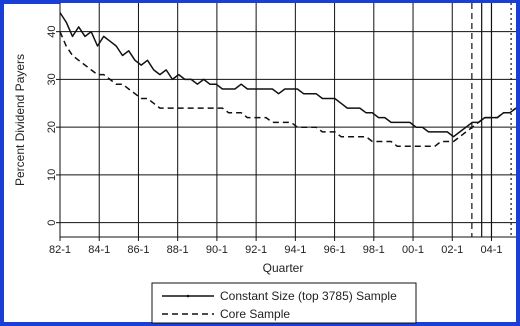 This screenshot has height=326, width=520. Describe the element at coordinates (188, 296) in the screenshot. I see `legend-marker-constant` at that location.